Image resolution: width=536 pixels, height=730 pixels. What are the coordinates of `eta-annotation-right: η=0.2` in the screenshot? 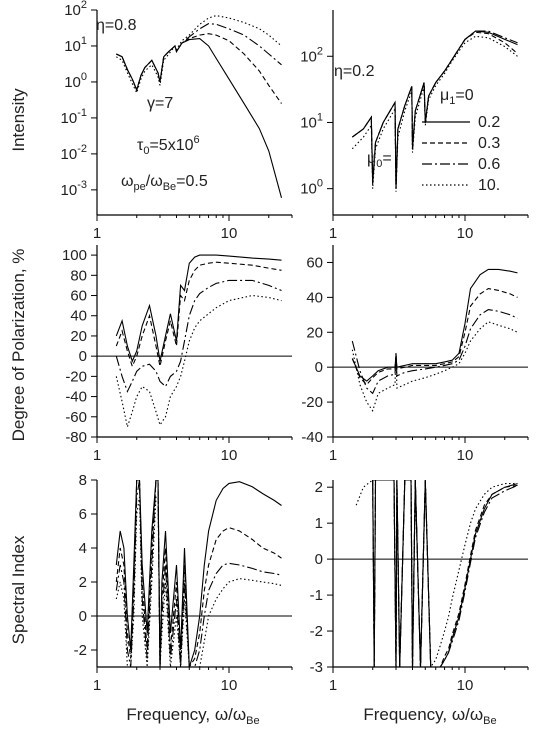 It's located at (354, 71).